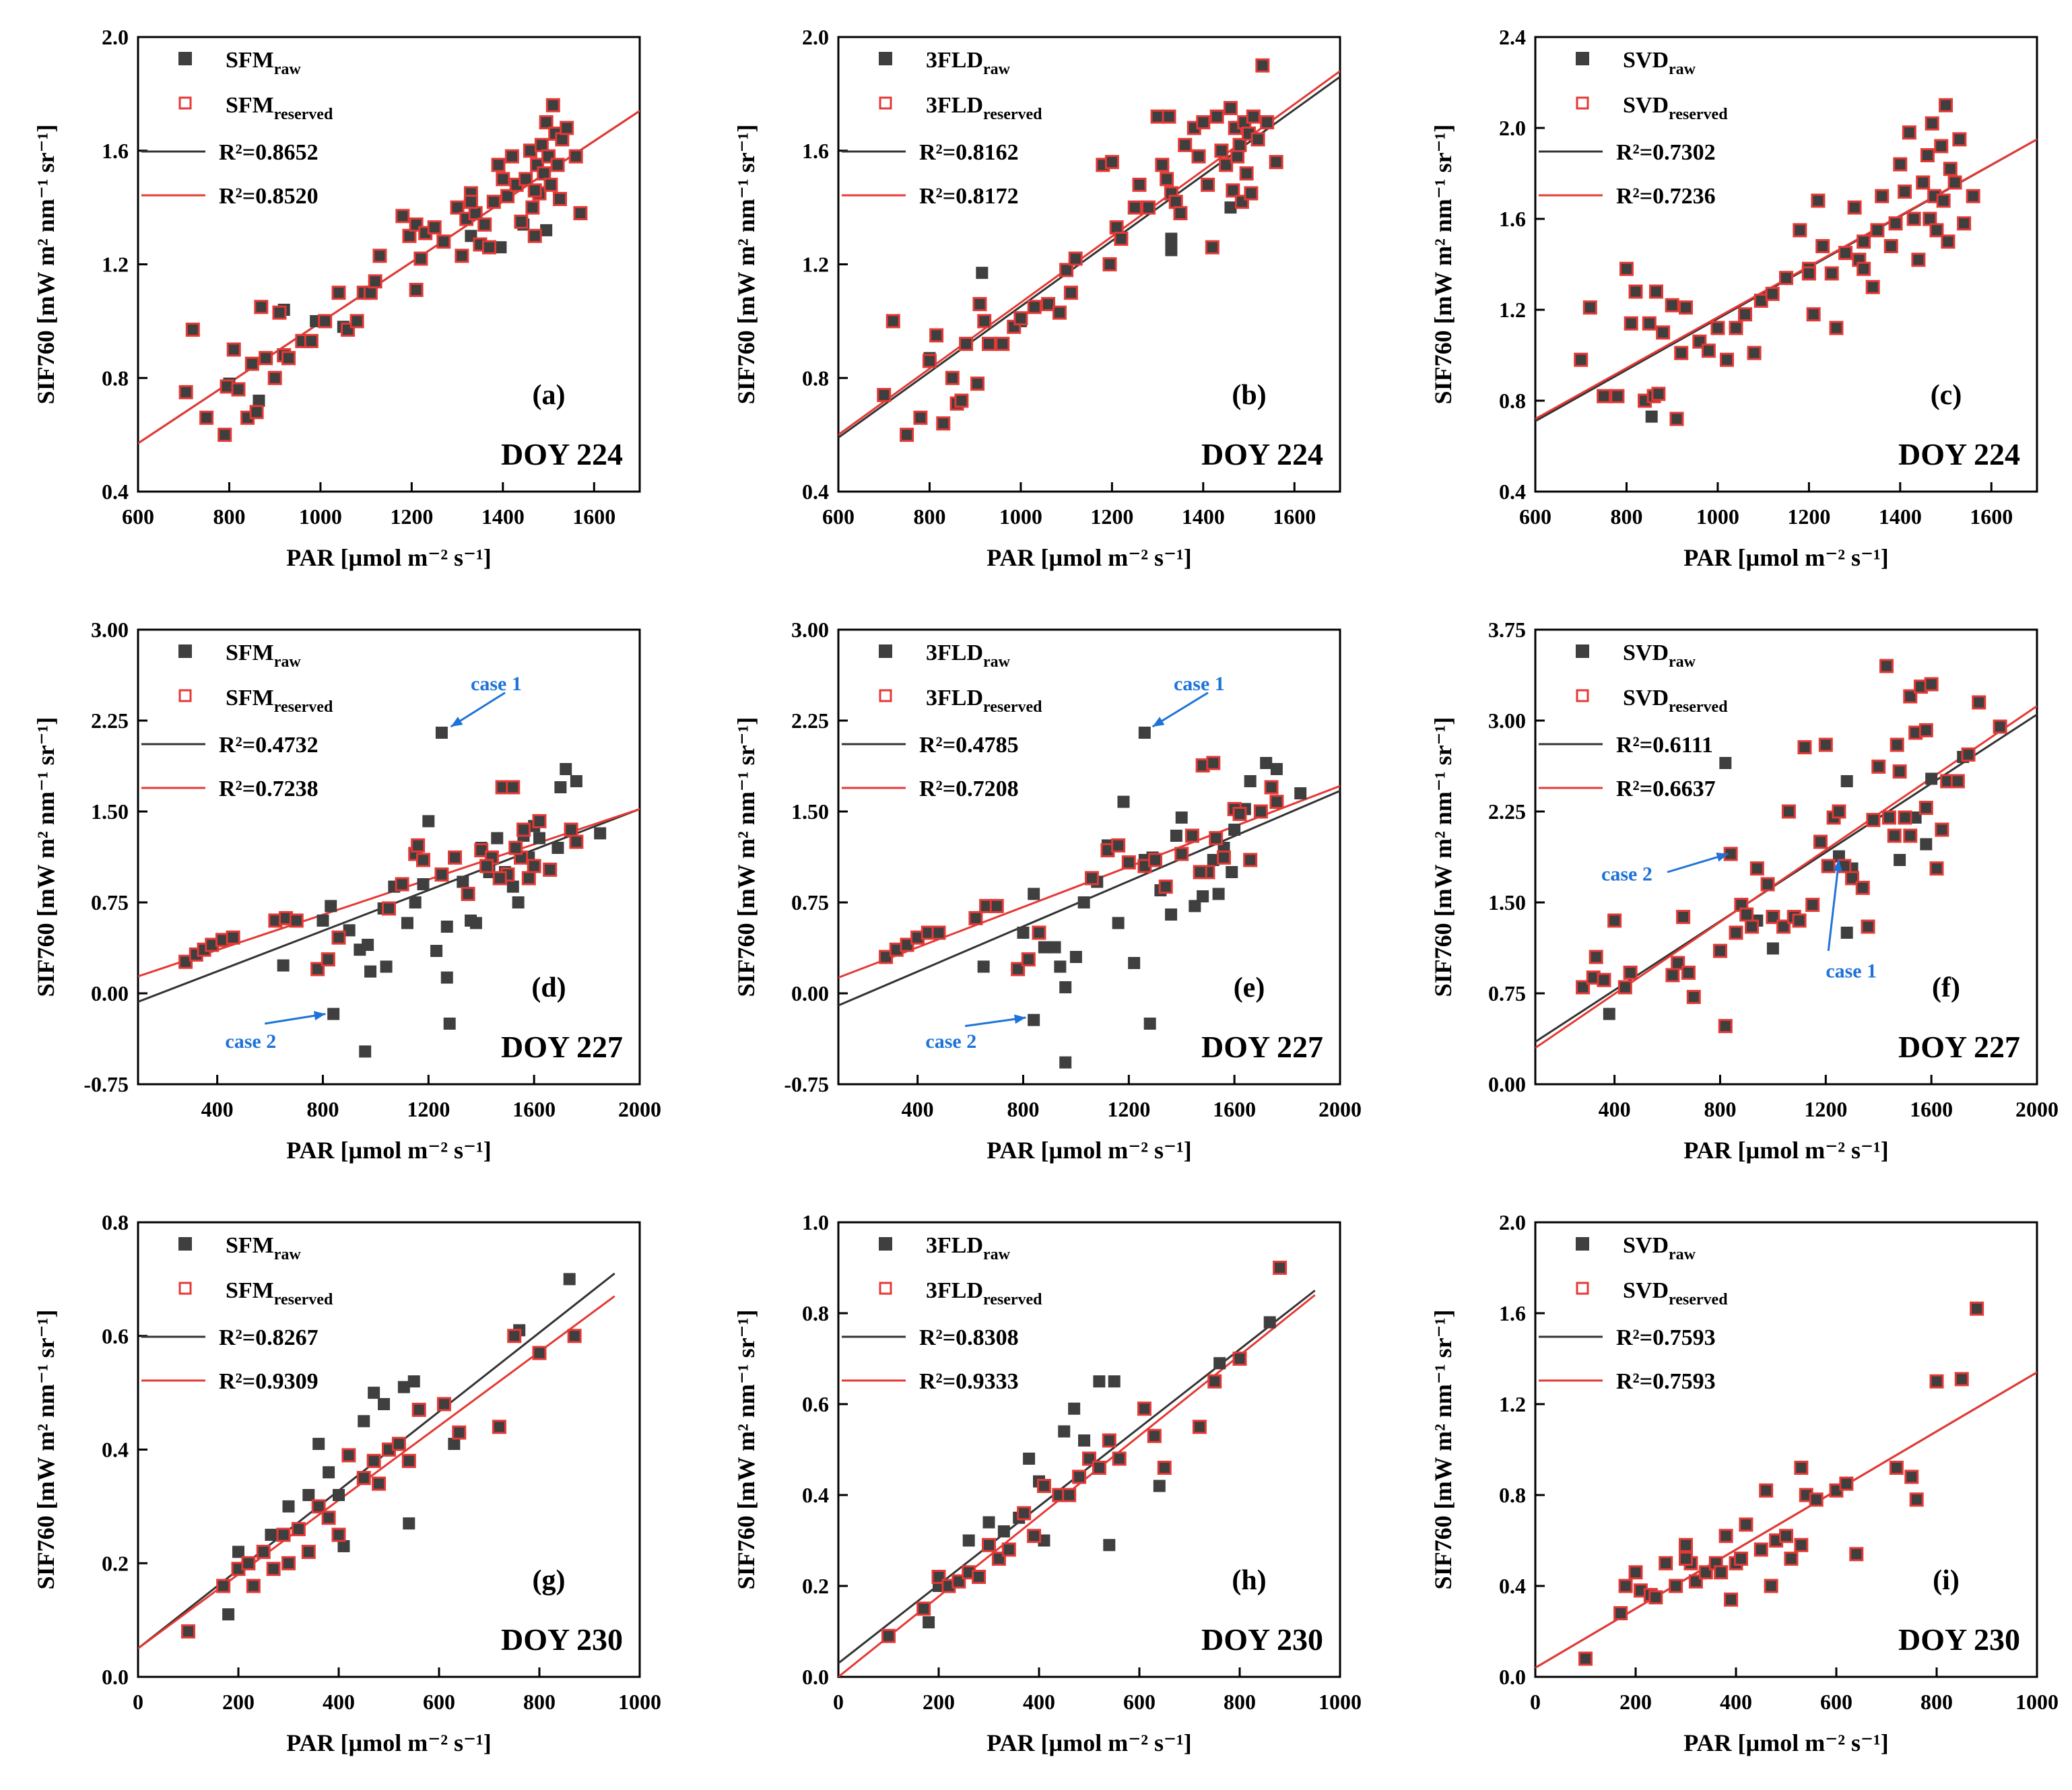  I want to click on annotation-arrowhead, so click(1722, 857).